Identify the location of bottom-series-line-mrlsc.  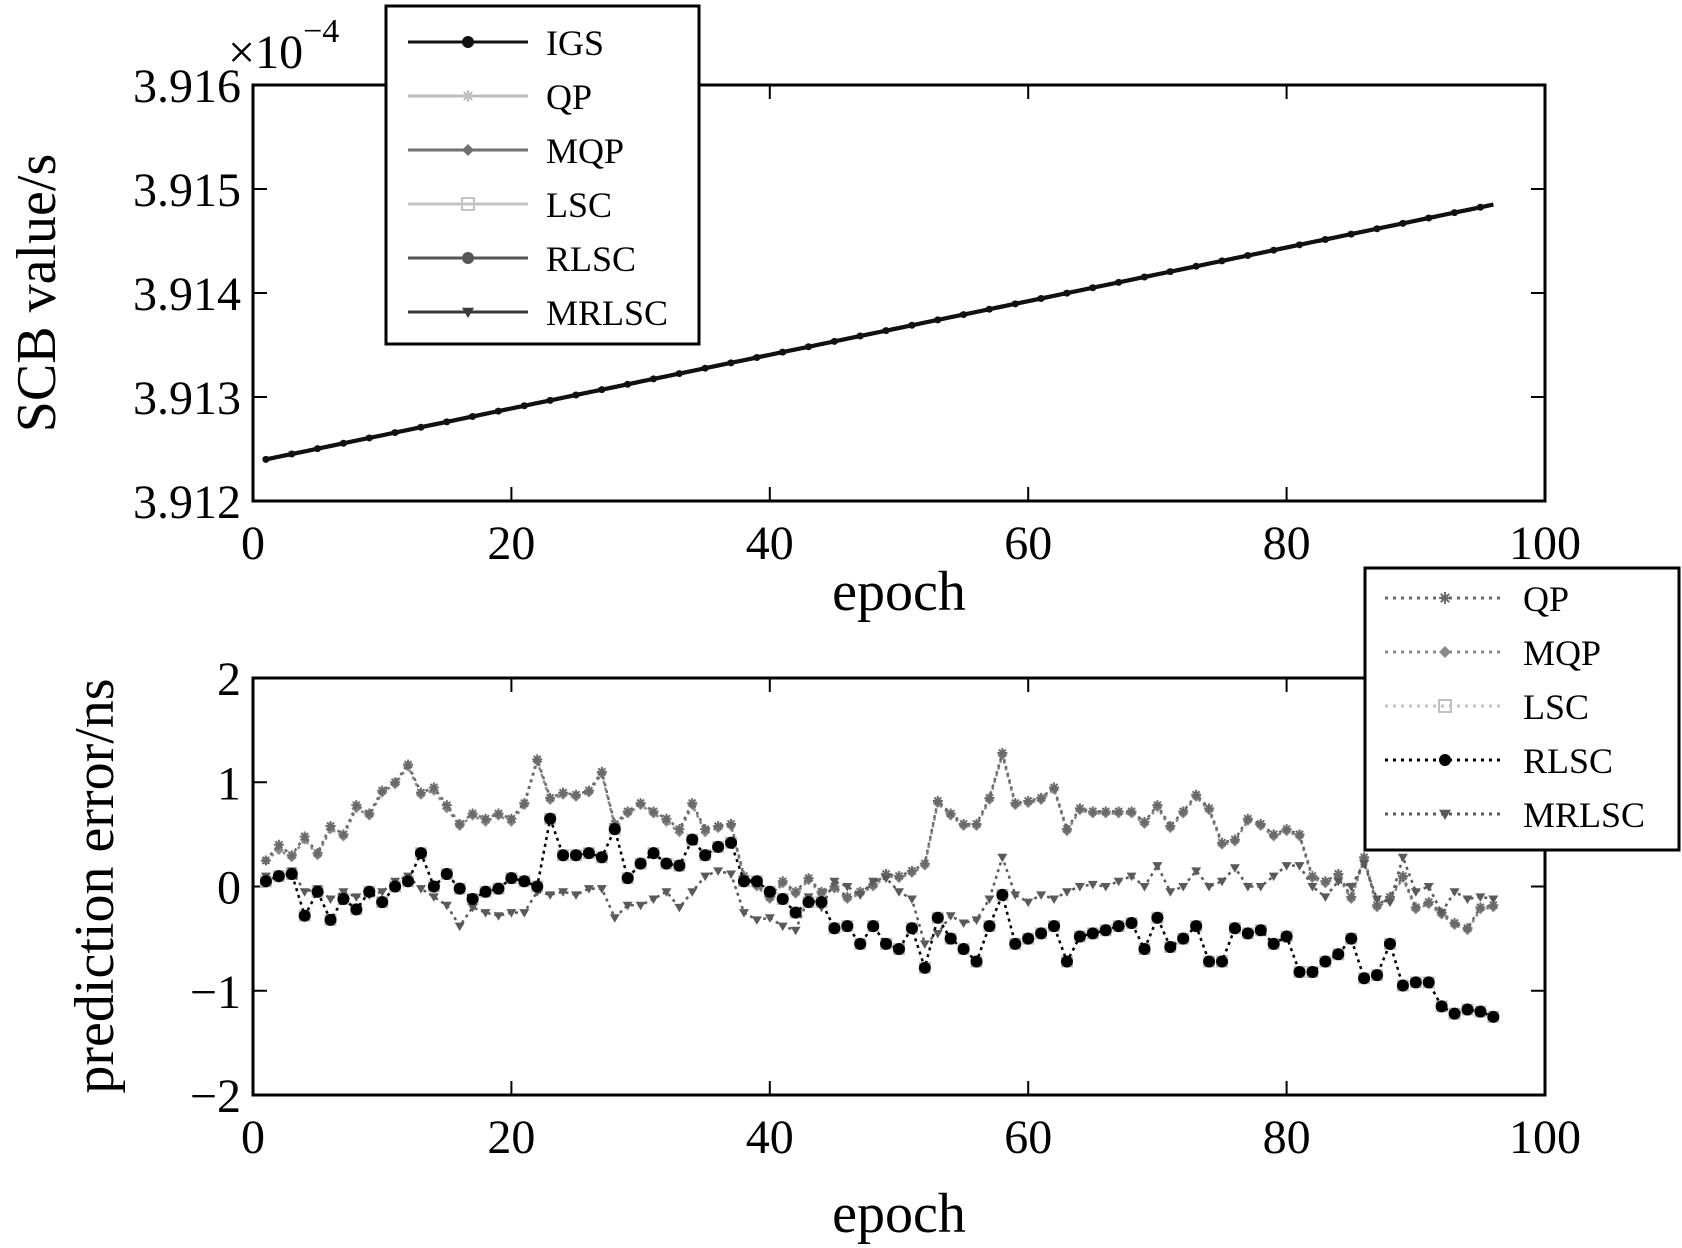
(879, 899).